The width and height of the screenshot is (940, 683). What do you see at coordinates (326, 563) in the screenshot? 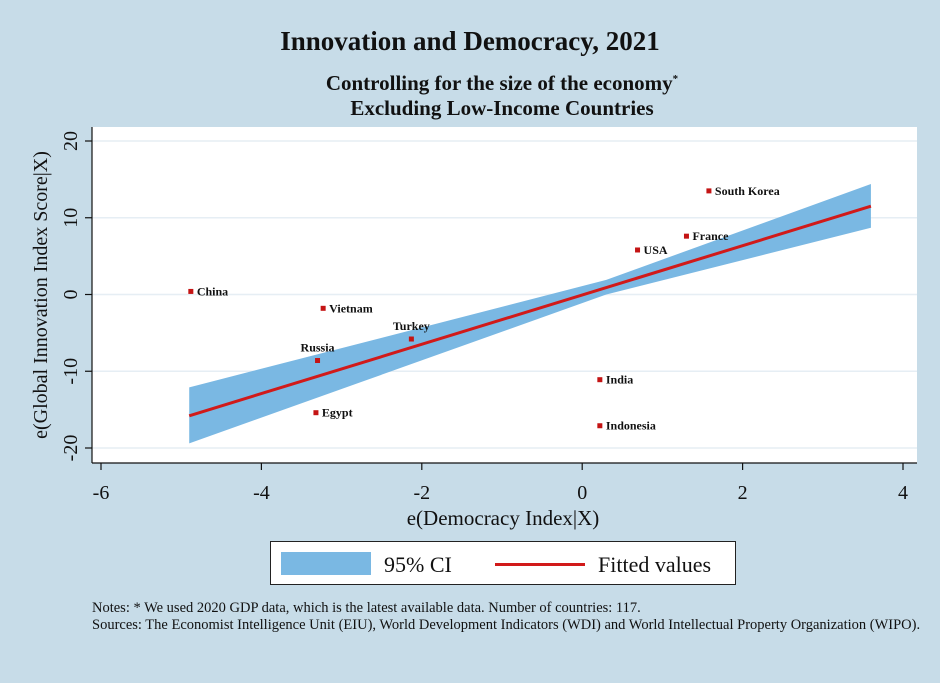
I see `legend-swatch-ci` at bounding box center [326, 563].